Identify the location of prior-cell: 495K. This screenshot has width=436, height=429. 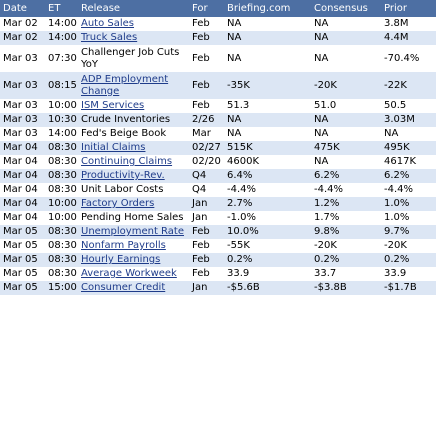
(408, 148).